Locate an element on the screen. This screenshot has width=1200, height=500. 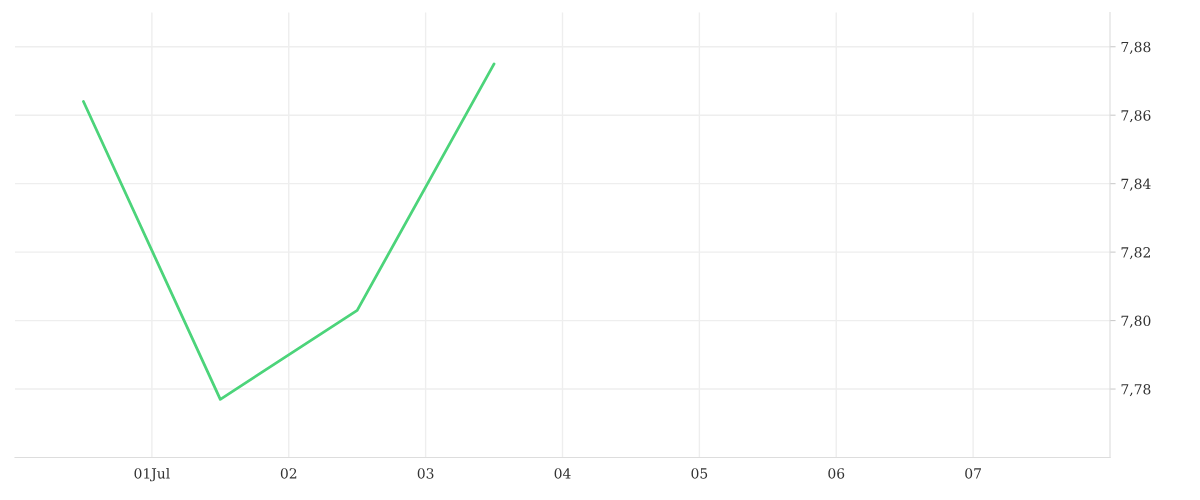
y-tick-label: 7,84 is located at coordinates (1136, 184).